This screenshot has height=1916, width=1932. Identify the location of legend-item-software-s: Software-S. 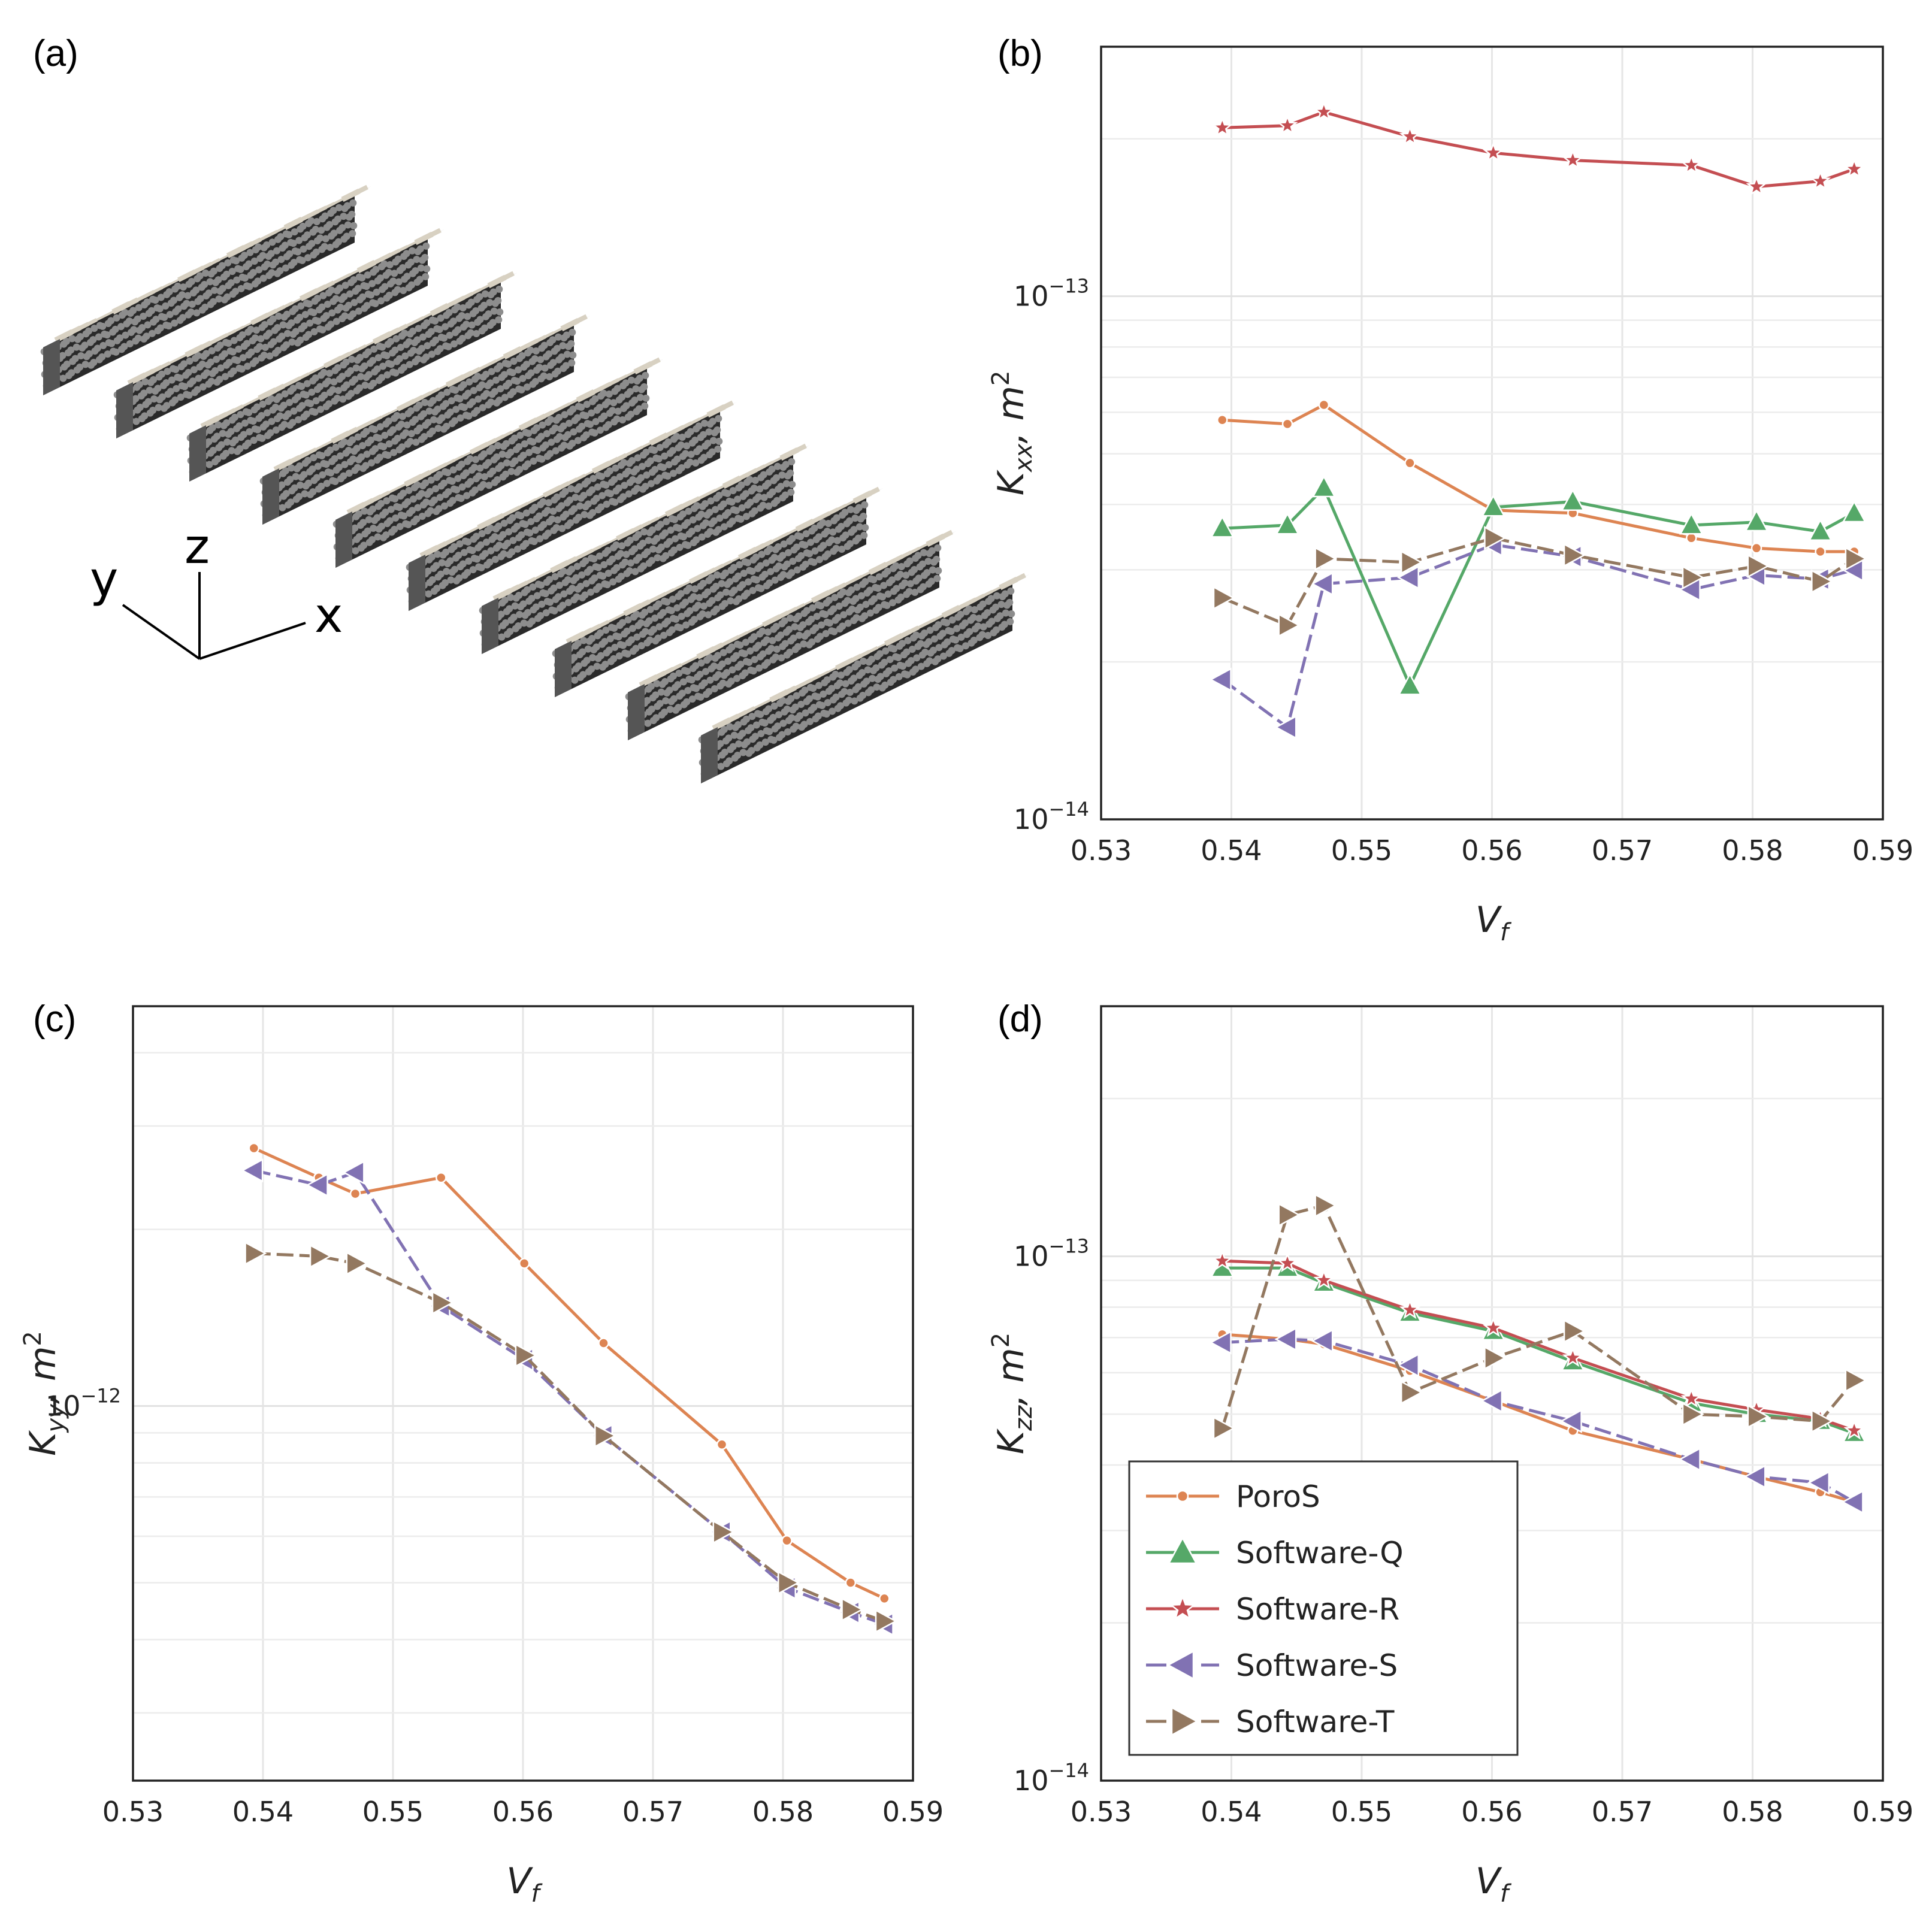
(1272, 1665).